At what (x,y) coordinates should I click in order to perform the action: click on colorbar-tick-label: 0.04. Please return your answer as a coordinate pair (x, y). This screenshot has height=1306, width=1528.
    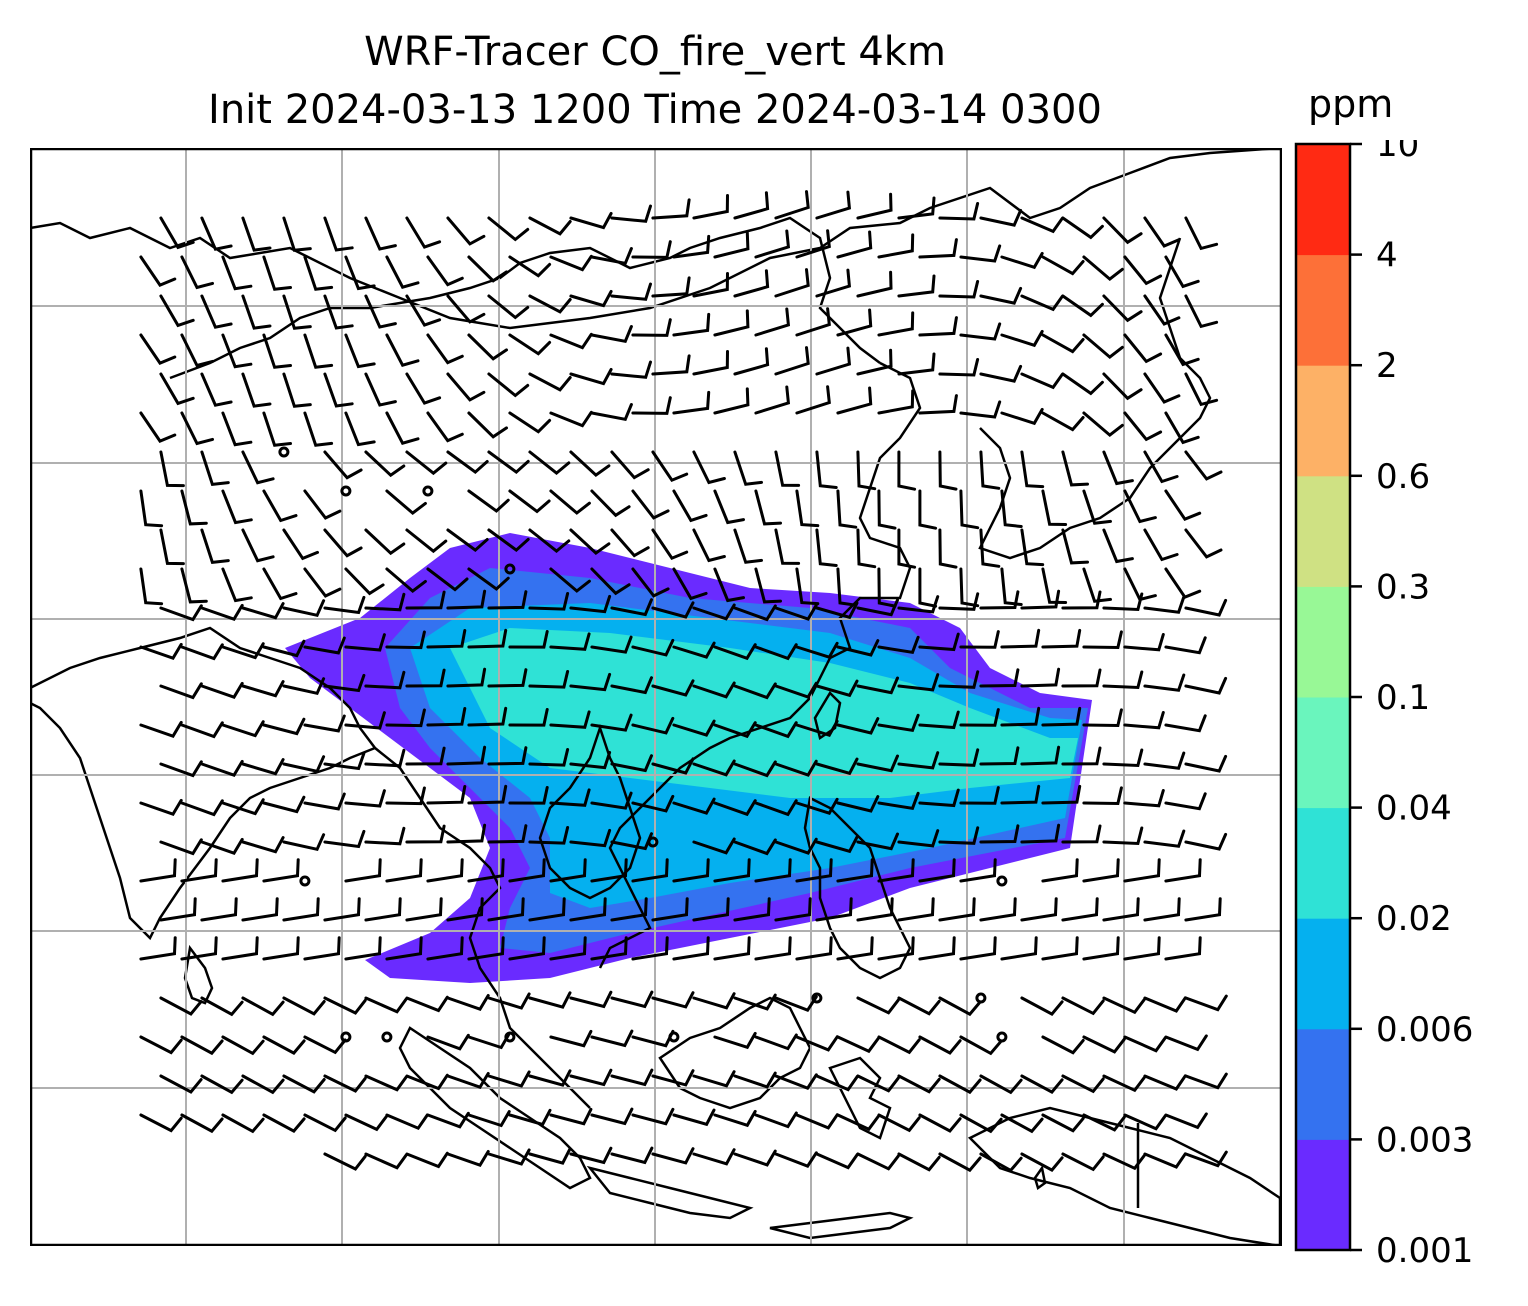
    Looking at the image, I should click on (1414, 809).